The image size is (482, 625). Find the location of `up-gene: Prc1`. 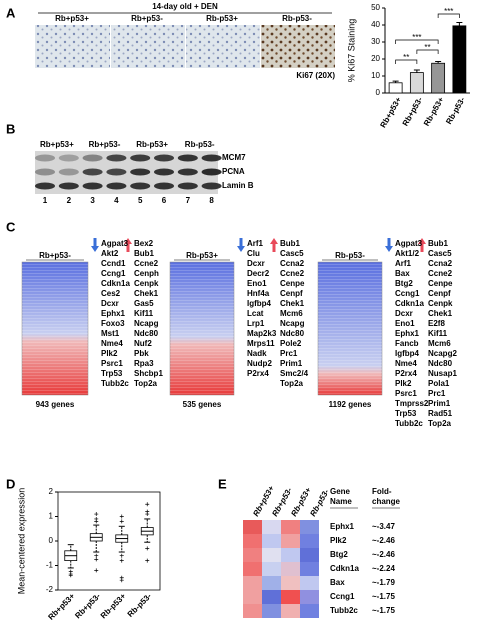

up-gene: Prc1 is located at coordinates (289, 353).